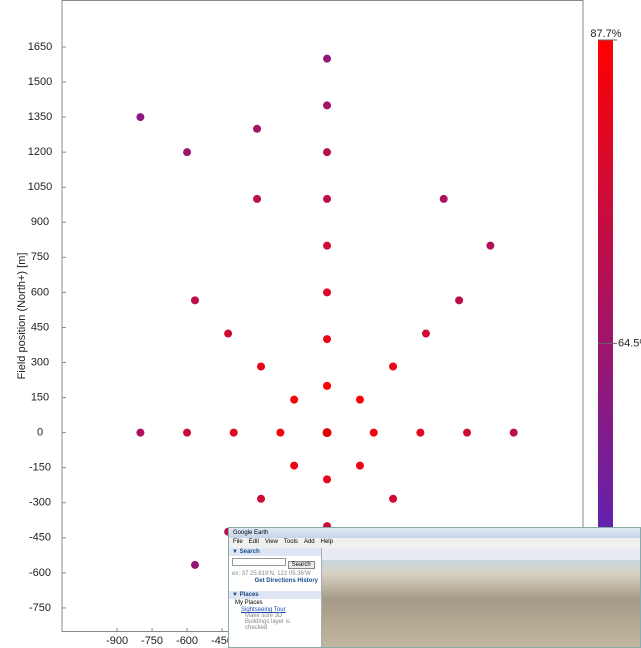  Describe the element at coordinates (481, 603) in the screenshot. I see `earth-view` at that location.